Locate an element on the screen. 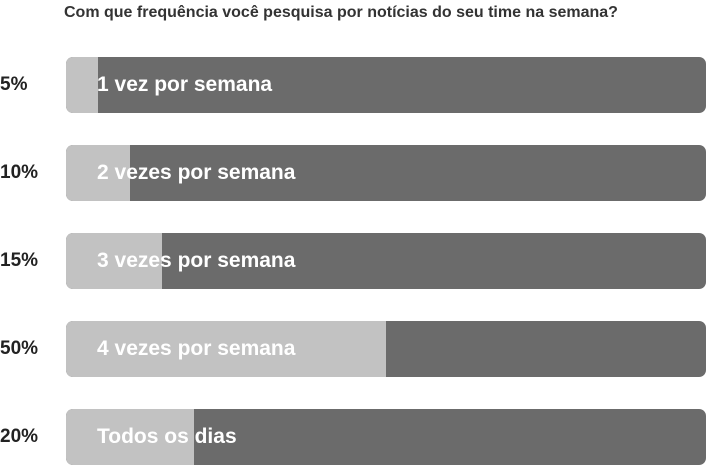  value-label: 50% is located at coordinates (19, 348).